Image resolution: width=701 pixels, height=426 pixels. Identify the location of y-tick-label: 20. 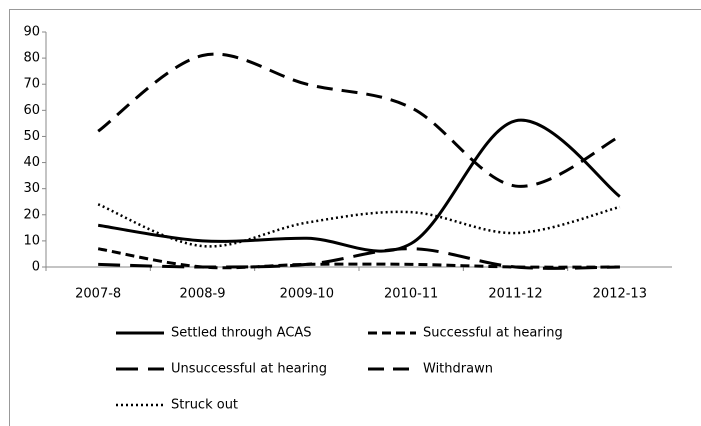
(31, 214).